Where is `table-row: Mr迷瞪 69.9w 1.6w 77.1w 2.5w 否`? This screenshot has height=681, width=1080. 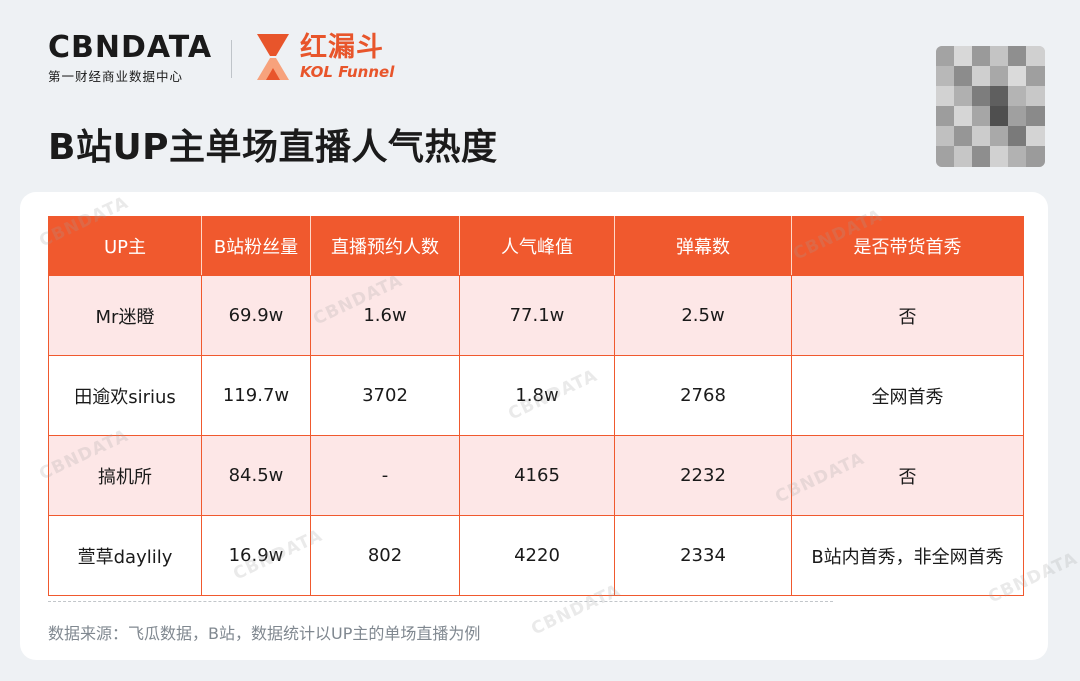 table-row: Mr迷瞪 69.9w 1.6w 77.1w 2.5w 否 is located at coordinates (536, 315).